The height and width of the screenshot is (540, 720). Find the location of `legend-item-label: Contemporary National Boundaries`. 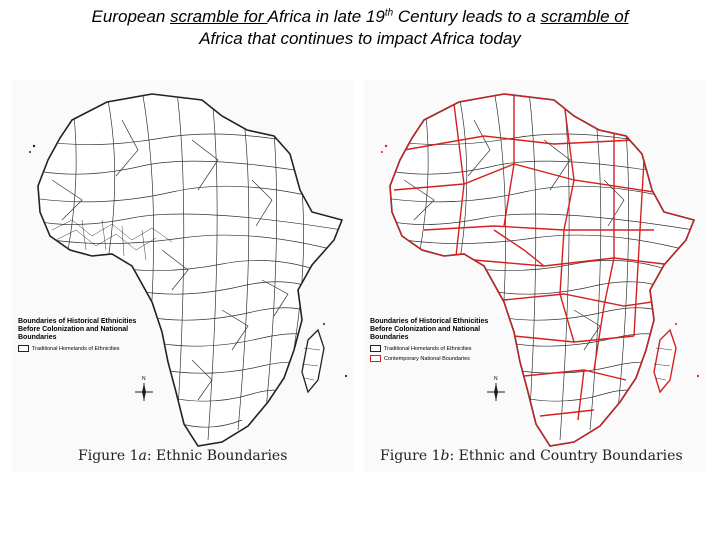

legend-item-label: Contemporary National Boundaries is located at coordinates (427, 358).